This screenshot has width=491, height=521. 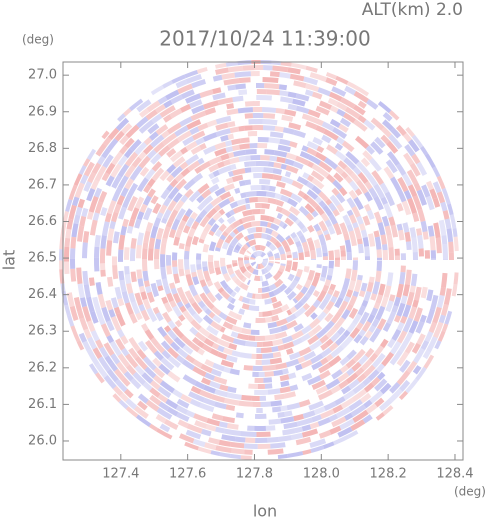 I want to click on x-tick-label: 127.6, so click(x=187, y=474).